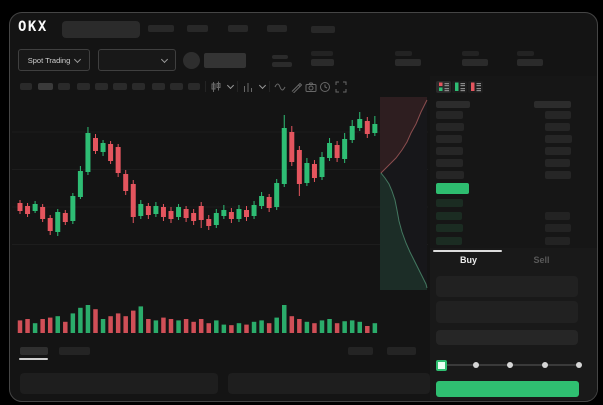  I want to click on buy-submit-button, so click(507, 389).